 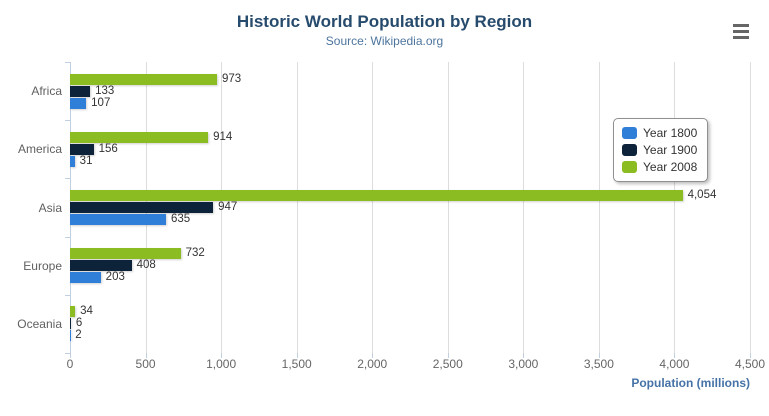 What do you see at coordinates (410, 253) in the screenshot?
I see `bar-row: 732` at bounding box center [410, 253].